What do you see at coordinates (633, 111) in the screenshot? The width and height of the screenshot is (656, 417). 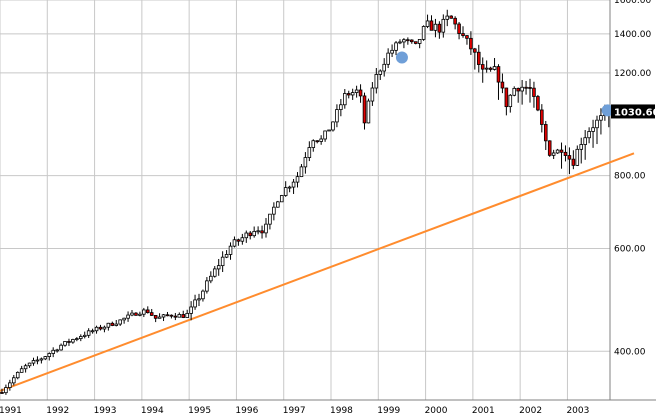 I see `last-value-group: 1030.60` at bounding box center [633, 111].